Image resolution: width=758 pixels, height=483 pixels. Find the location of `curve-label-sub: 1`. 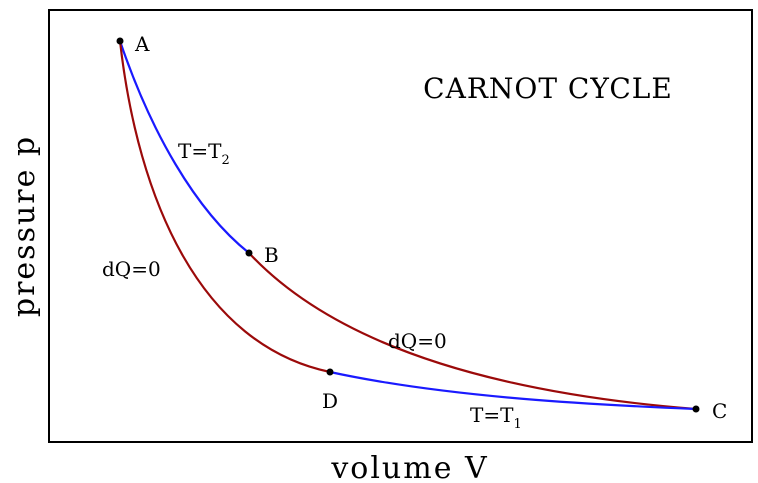

curve-label-sub: 1 is located at coordinates (517, 424).